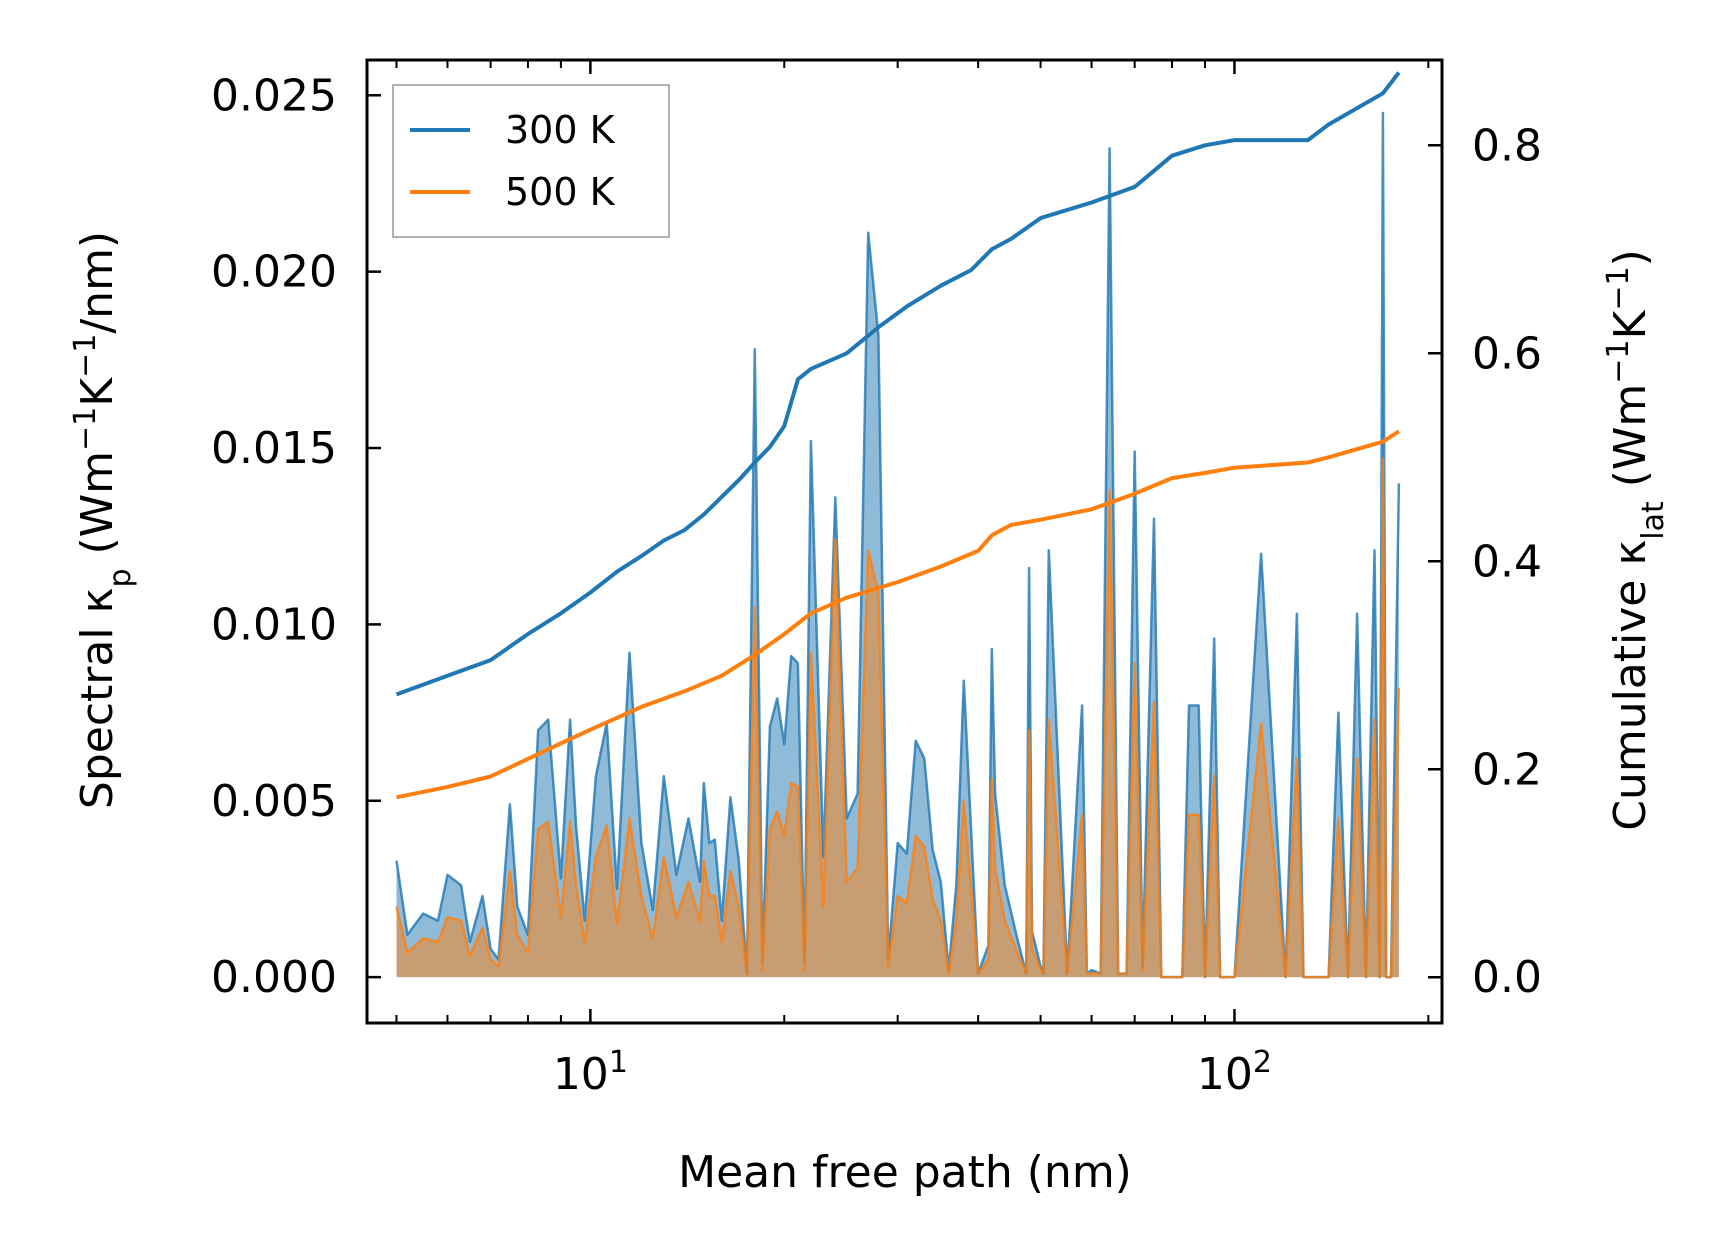 The width and height of the screenshot is (1716, 1254). What do you see at coordinates (560, 192) in the screenshot?
I see `legend-label-500k: 500 K` at bounding box center [560, 192].